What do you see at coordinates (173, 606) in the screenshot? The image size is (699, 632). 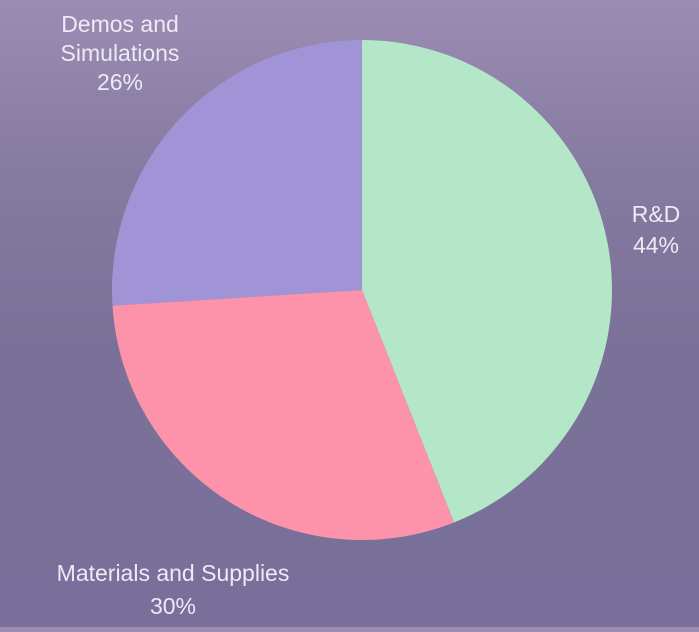 I see `pie-label-percent: 30%` at bounding box center [173, 606].